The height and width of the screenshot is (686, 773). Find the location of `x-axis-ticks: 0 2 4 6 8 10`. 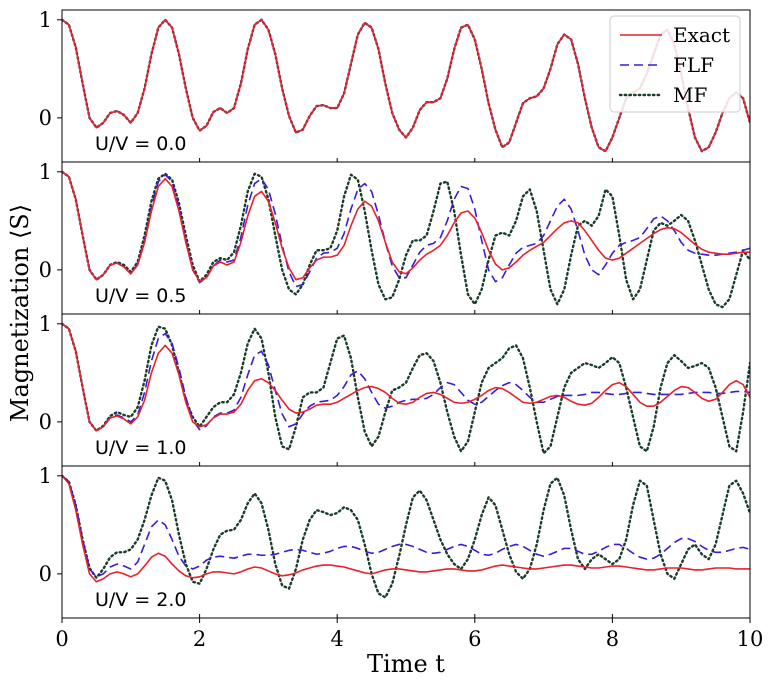

x-axis-ticks: 0 2 4 6 8 10 is located at coordinates (409, 634).